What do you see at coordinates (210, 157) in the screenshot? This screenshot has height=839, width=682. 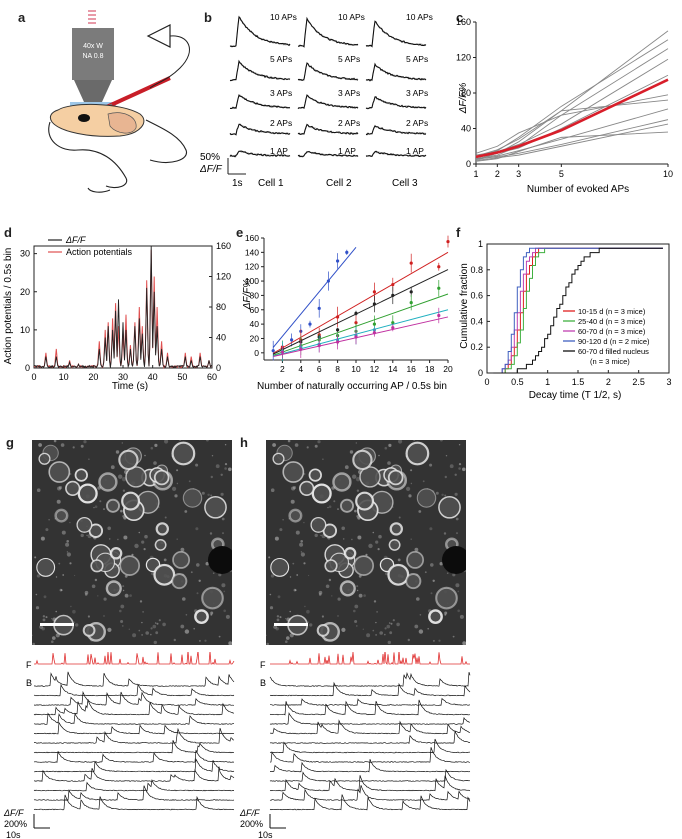 I see `panel-b-scale-y: 50%` at bounding box center [210, 157].